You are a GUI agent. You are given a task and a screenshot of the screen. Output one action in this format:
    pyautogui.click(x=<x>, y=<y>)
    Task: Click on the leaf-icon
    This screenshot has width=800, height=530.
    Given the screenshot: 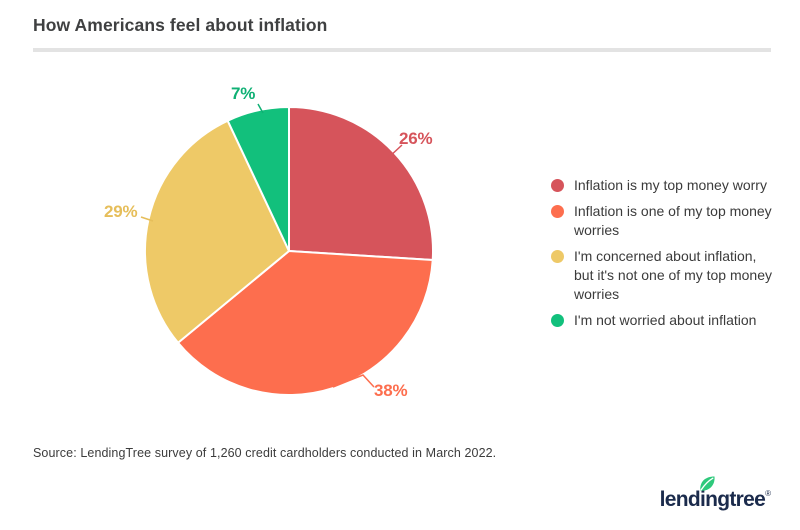 What is the action you would take?
    pyautogui.click(x=707, y=483)
    